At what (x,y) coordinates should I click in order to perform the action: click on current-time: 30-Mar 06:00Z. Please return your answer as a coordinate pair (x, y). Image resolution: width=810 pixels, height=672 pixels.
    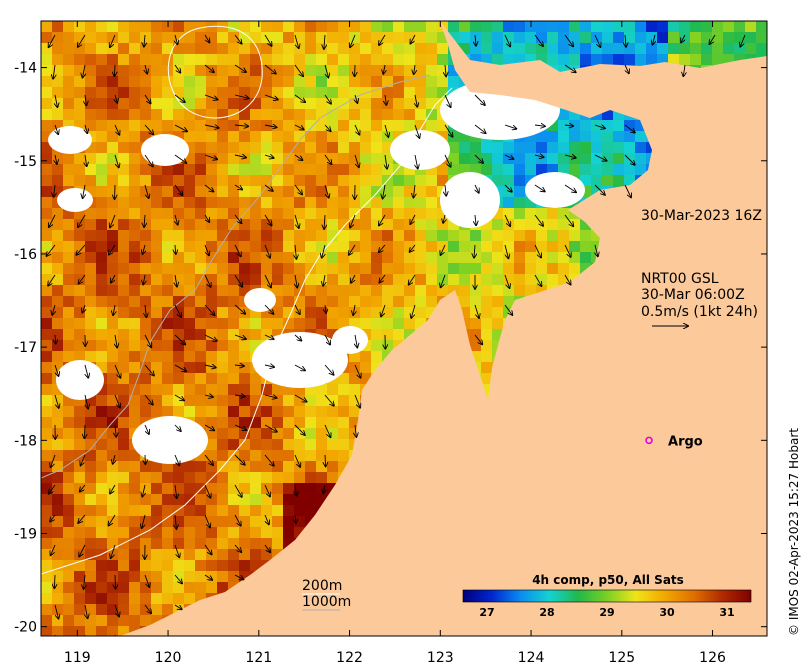
    Looking at the image, I should click on (693, 295).